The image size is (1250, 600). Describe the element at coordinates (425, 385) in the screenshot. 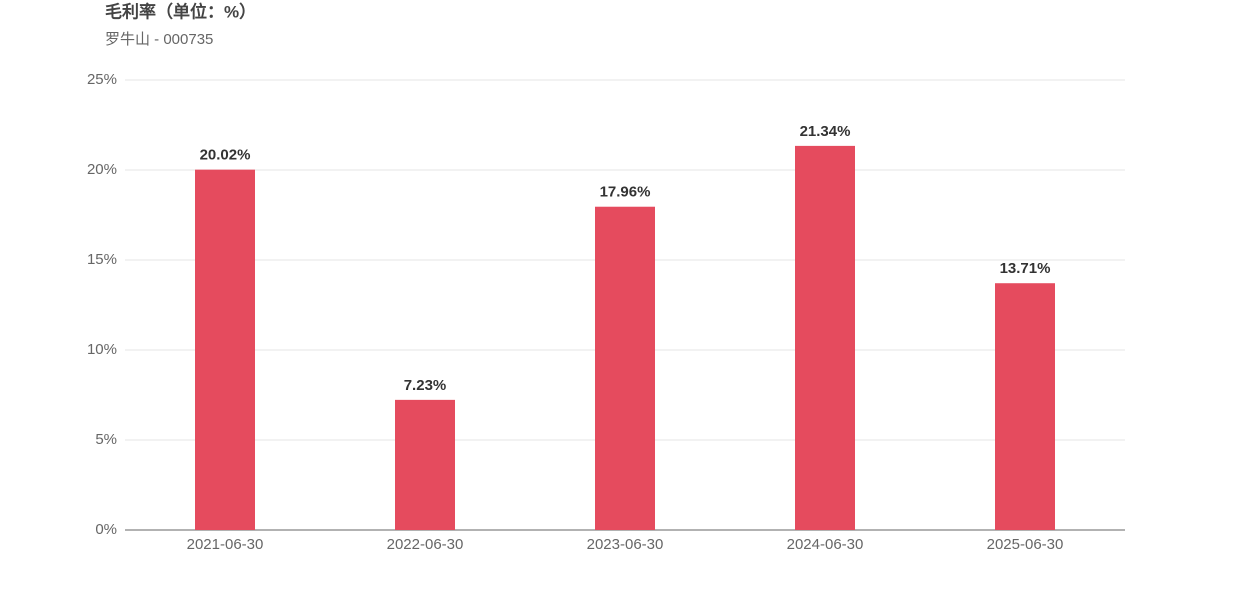

I see `value-label: 7.23%` at that location.